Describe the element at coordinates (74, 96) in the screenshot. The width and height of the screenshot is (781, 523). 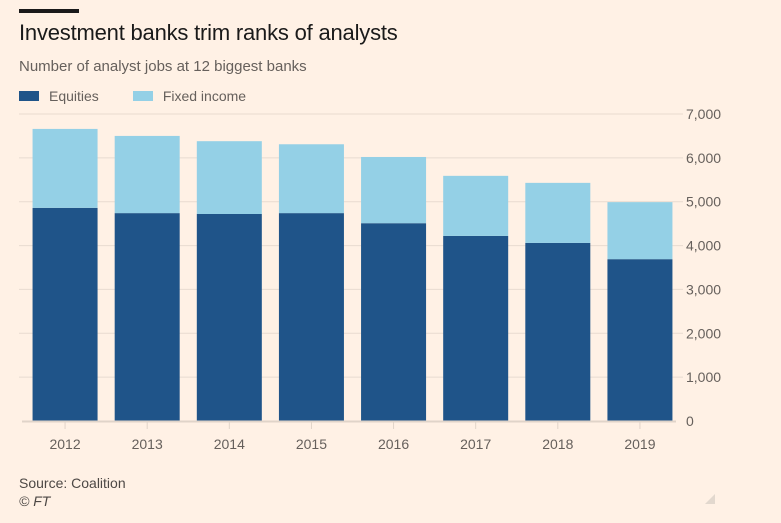
I see `legend-label-equities: Equities` at that location.